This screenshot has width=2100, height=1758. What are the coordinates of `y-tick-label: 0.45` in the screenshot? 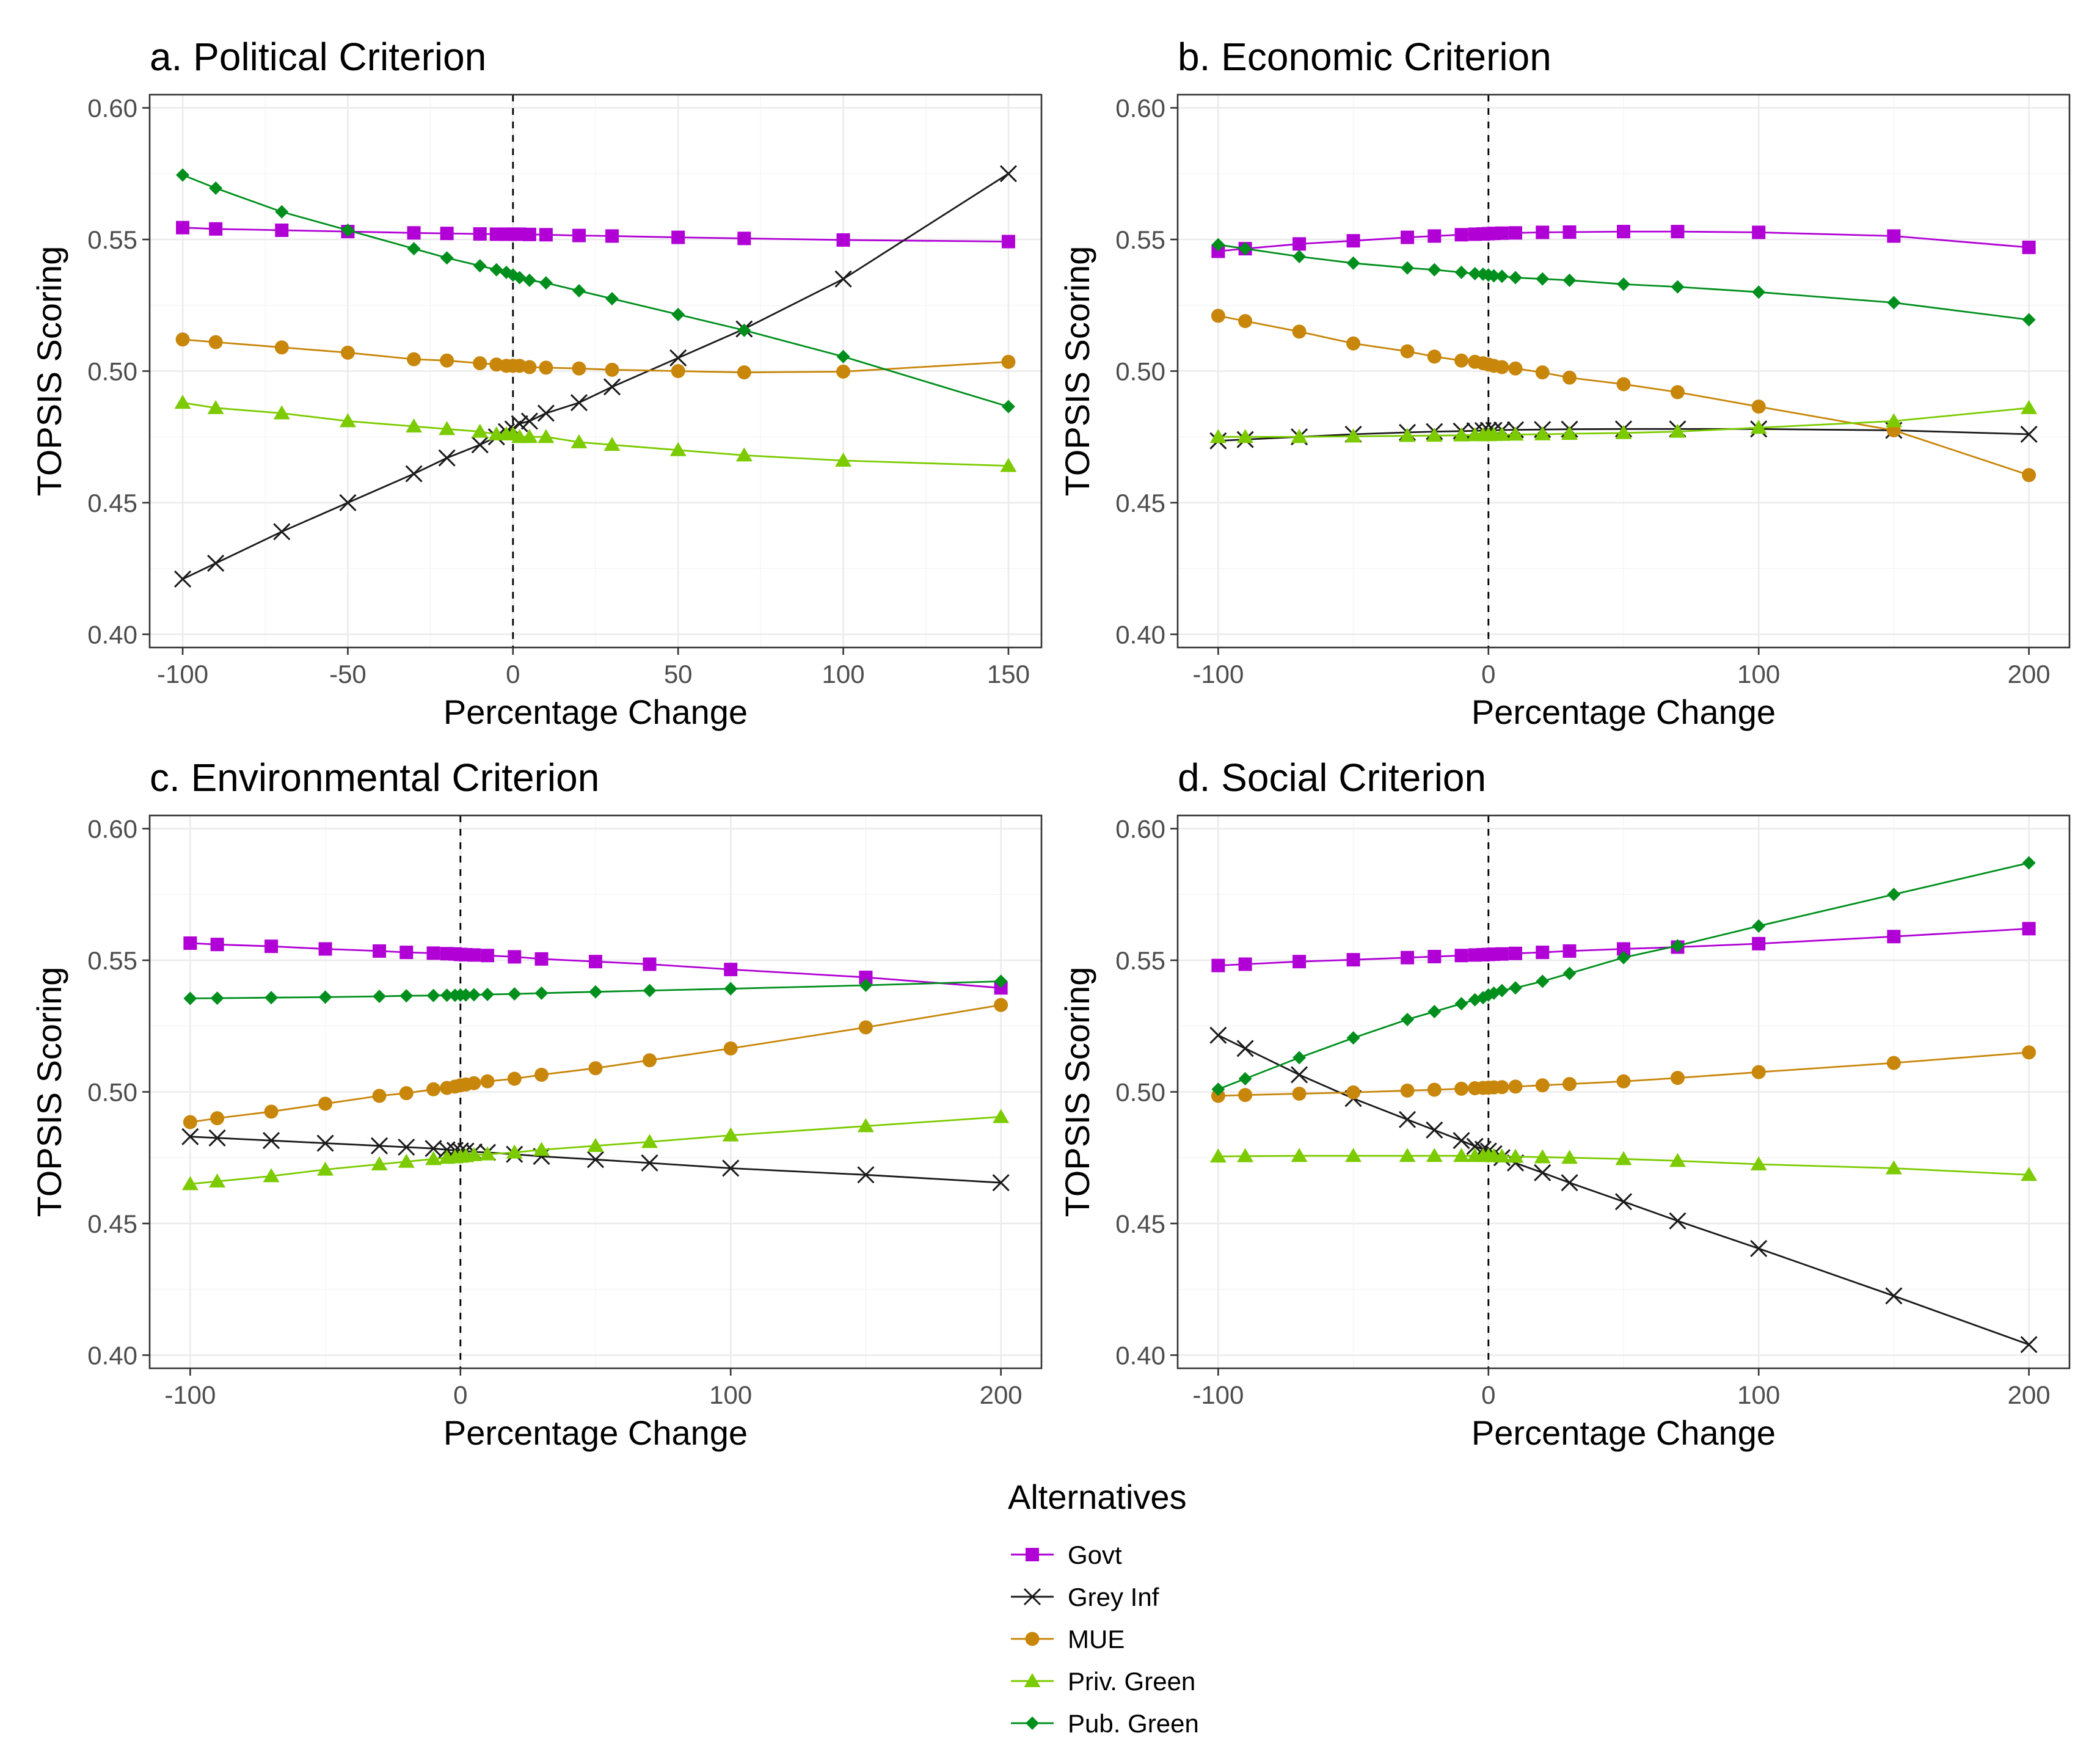 It's located at (1140, 503).